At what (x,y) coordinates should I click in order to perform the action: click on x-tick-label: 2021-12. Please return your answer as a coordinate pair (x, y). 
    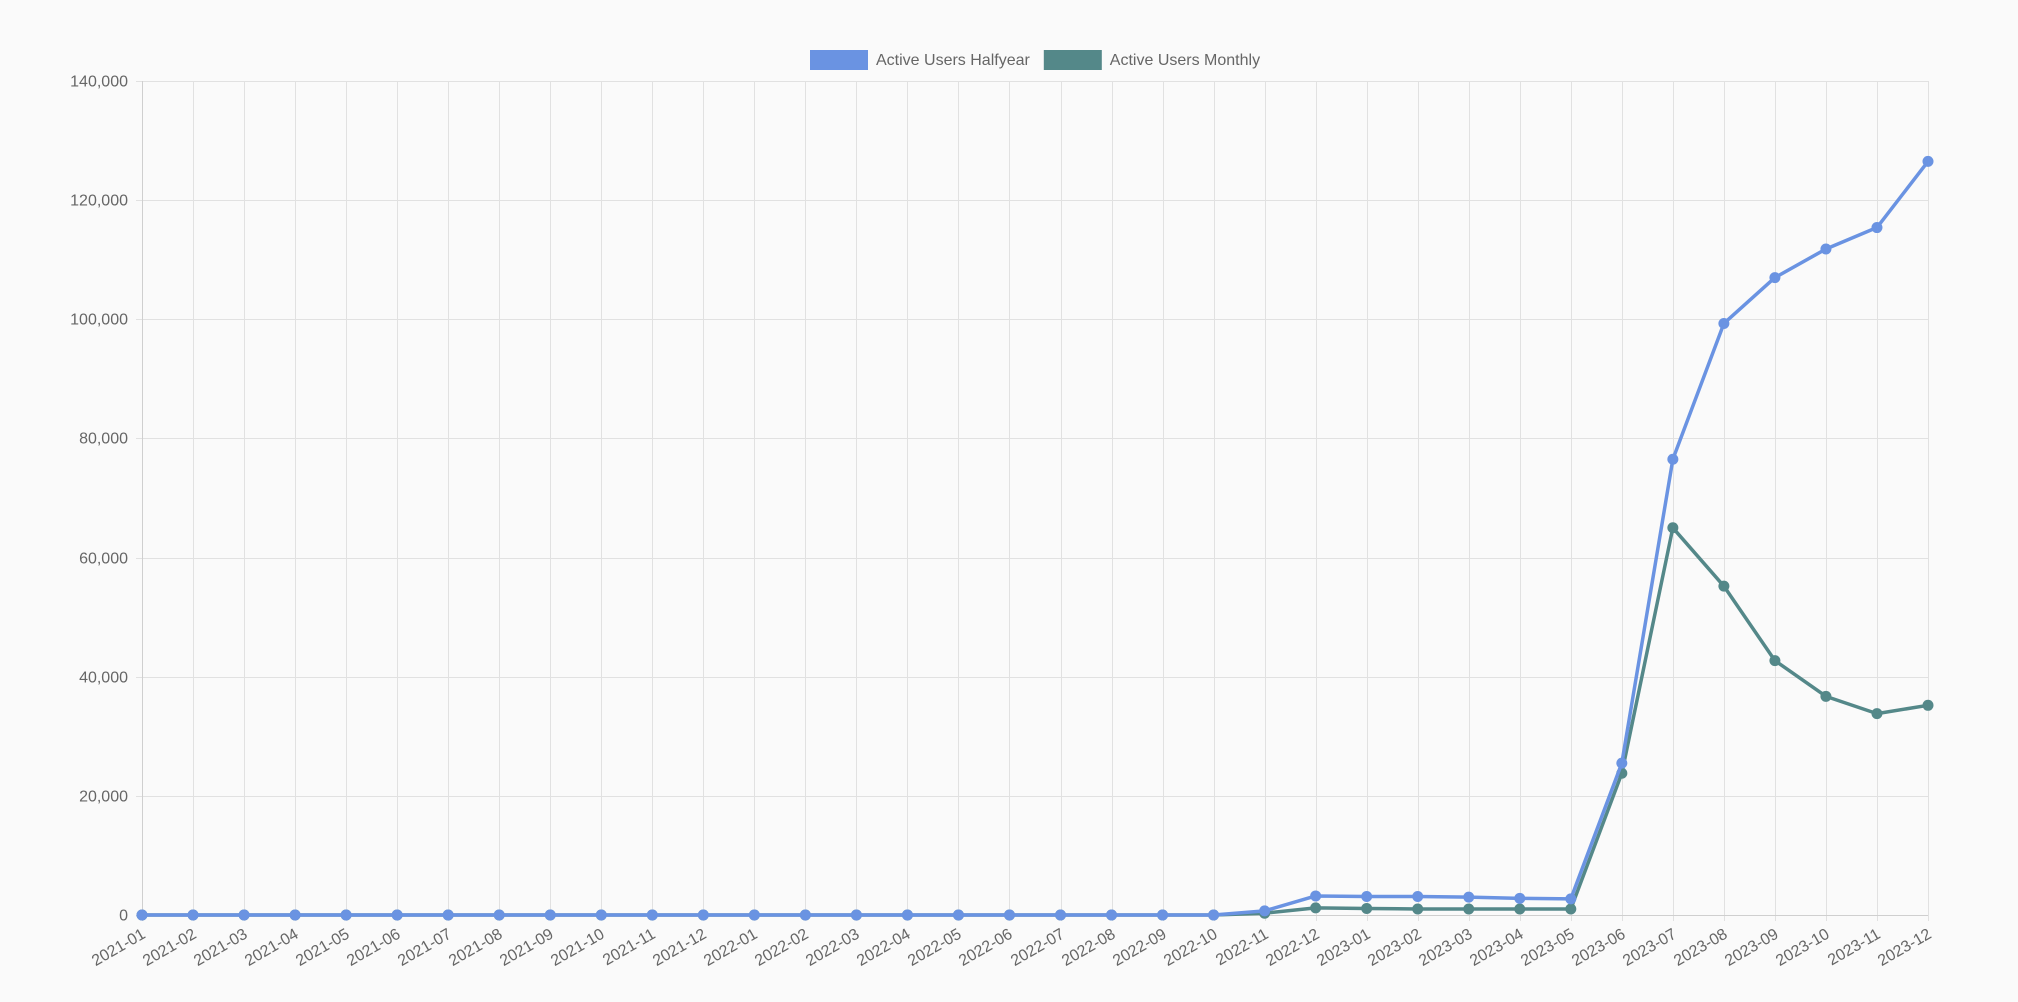
    Looking at the image, I should click on (679, 948).